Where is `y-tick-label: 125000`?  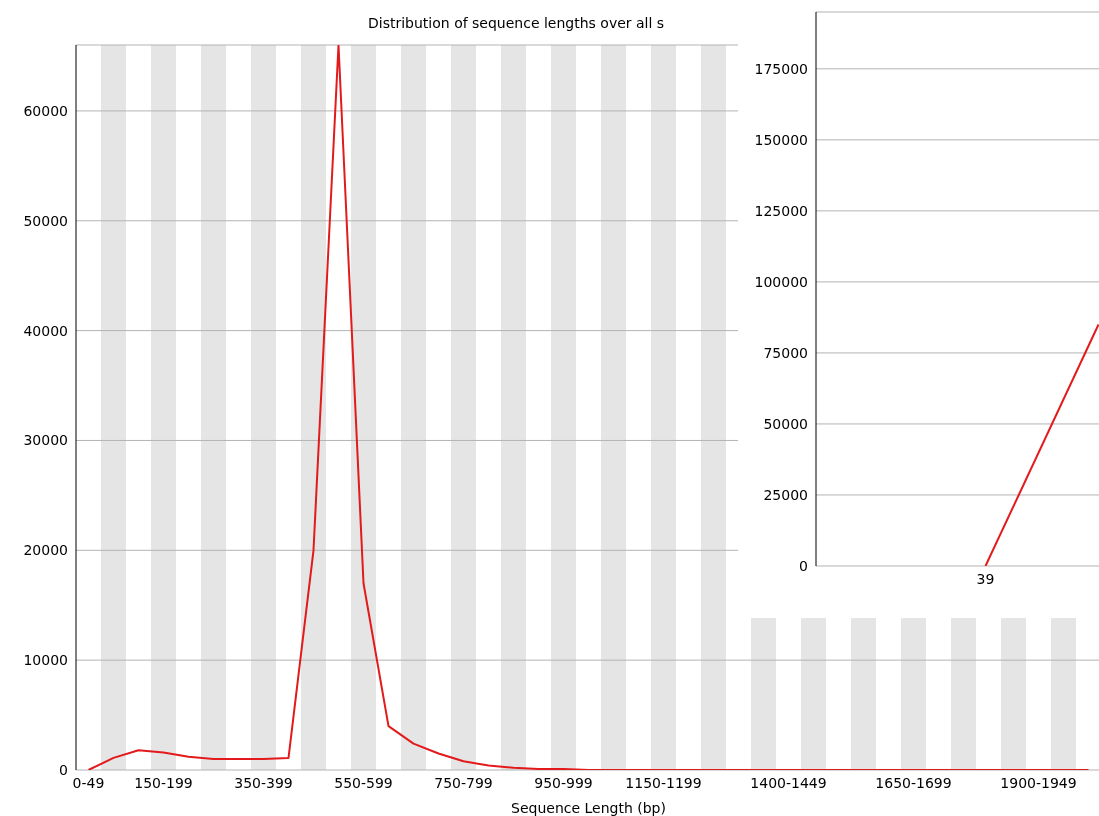
y-tick-label: 125000 is located at coordinates (781, 210).